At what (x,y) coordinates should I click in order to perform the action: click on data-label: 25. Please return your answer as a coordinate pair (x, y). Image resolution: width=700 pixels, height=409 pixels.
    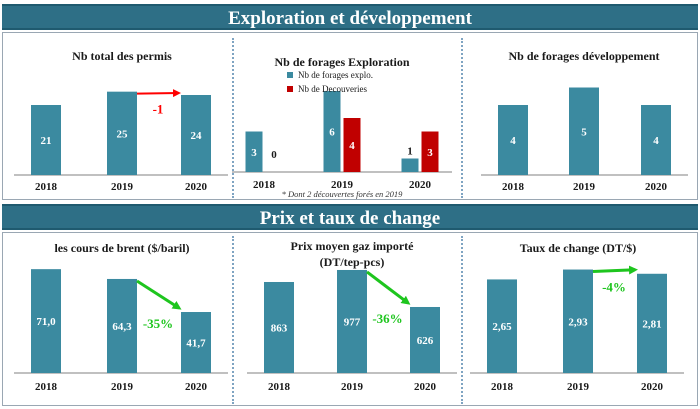
    Looking at the image, I should click on (123, 134).